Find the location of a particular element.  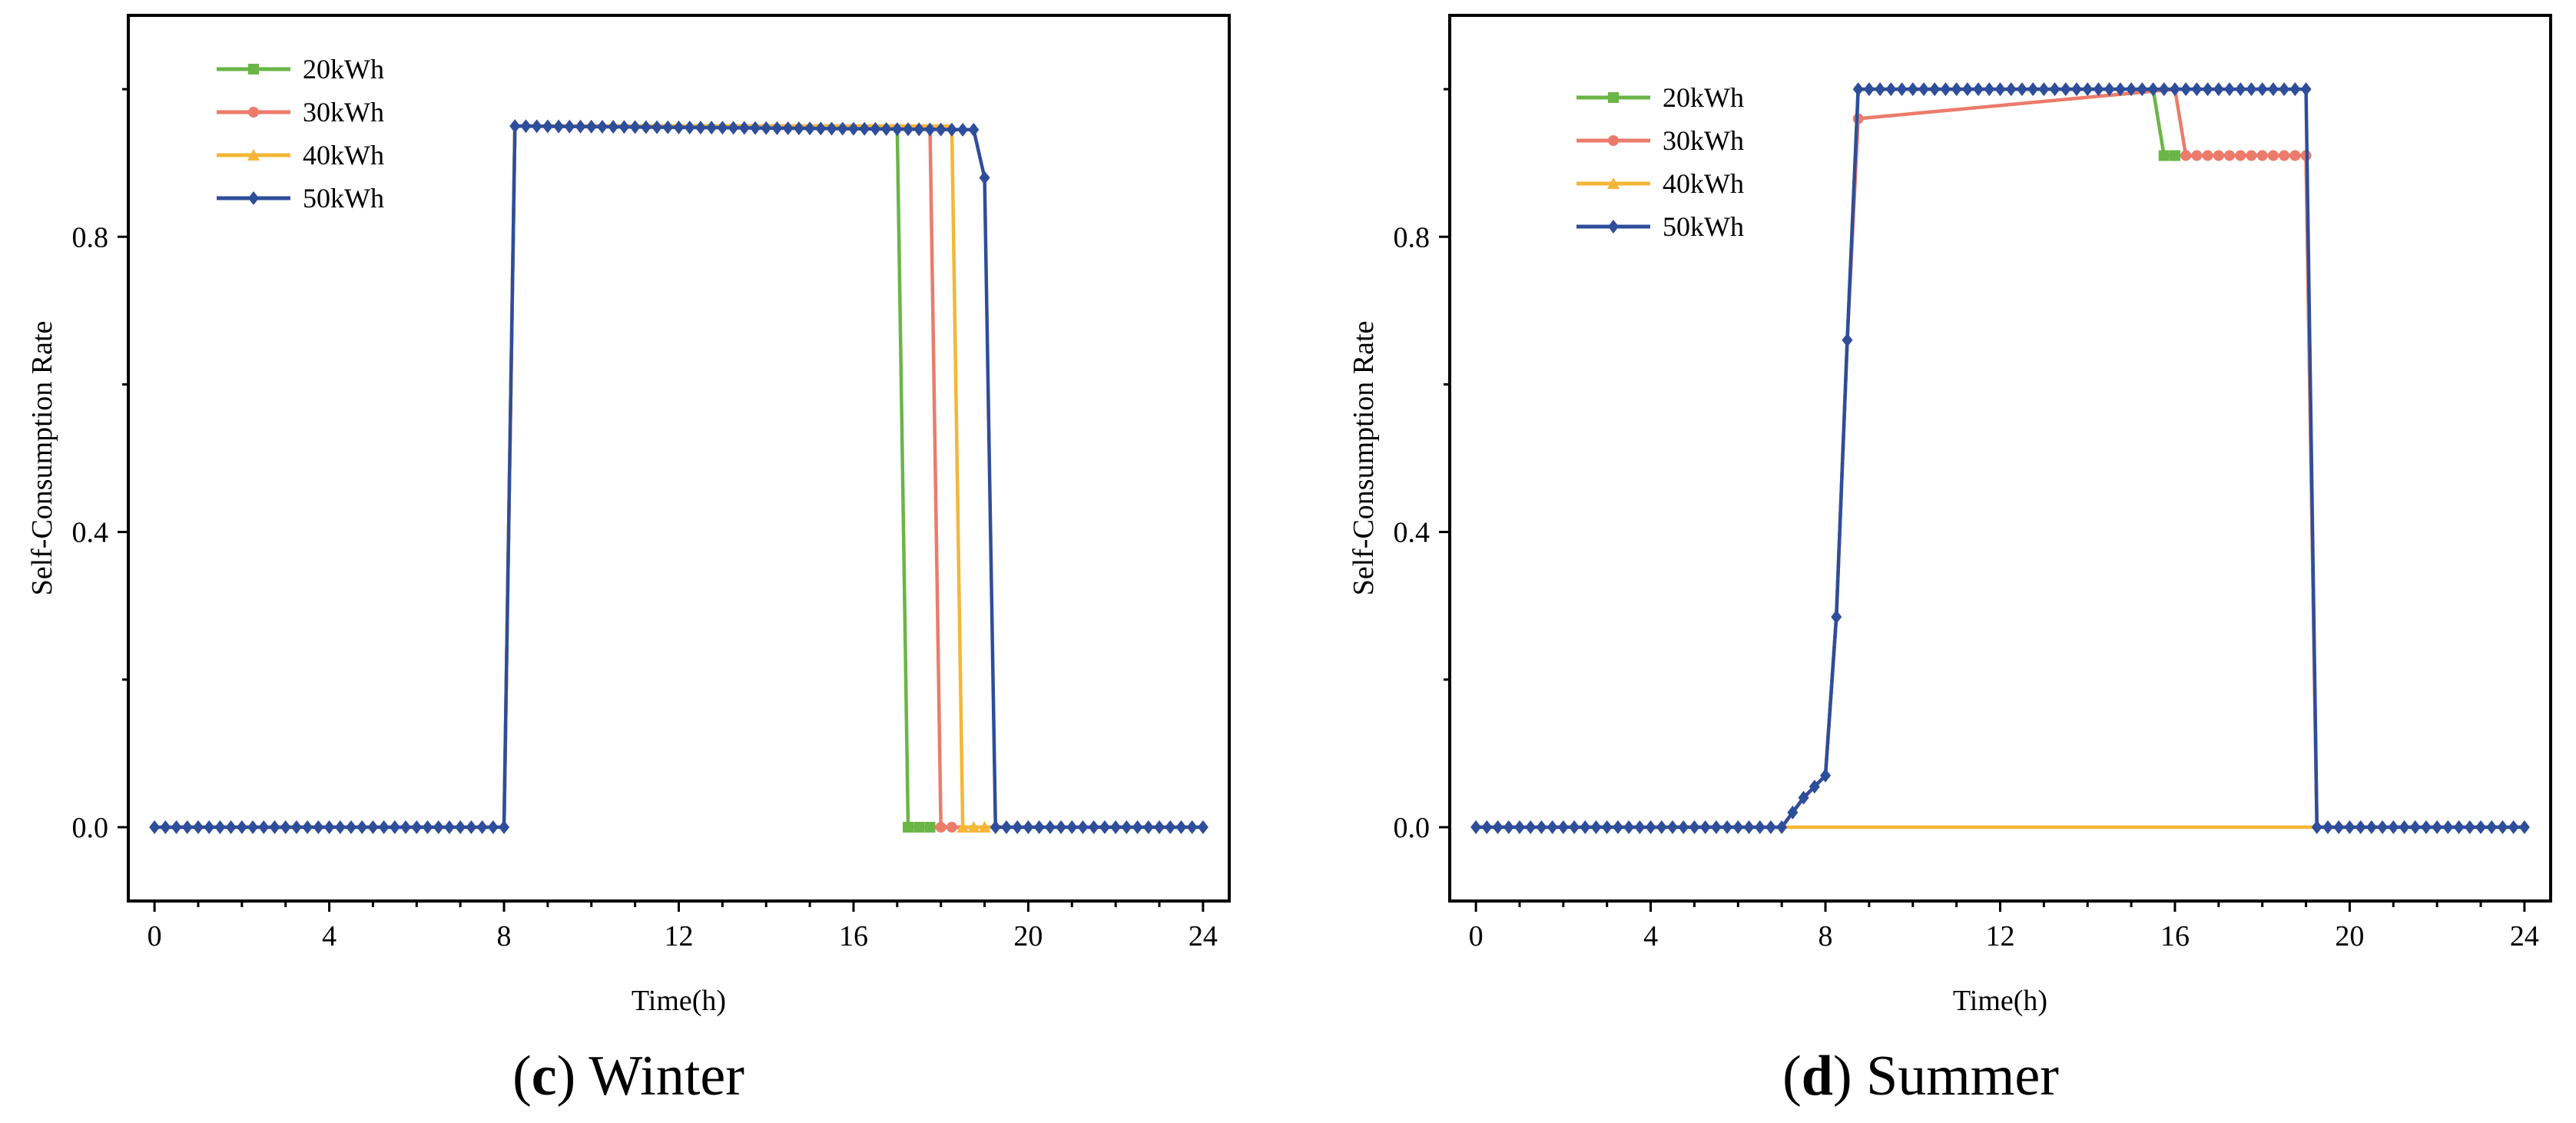

caption-letter: c is located at coordinates (544, 1076).